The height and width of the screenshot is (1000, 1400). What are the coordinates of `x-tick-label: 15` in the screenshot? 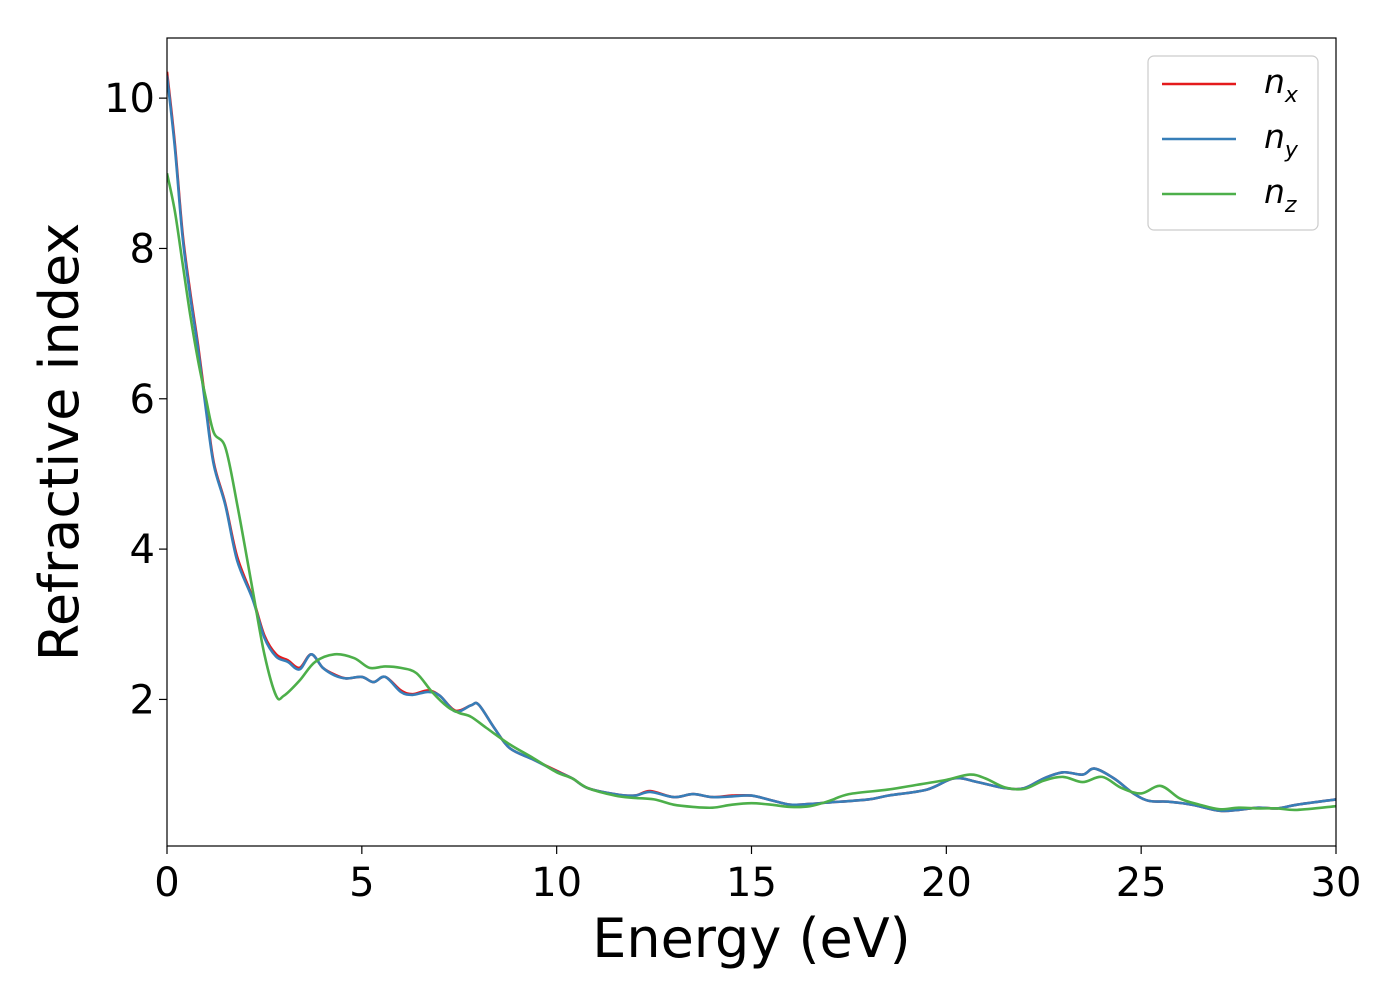 It's located at (751, 883).